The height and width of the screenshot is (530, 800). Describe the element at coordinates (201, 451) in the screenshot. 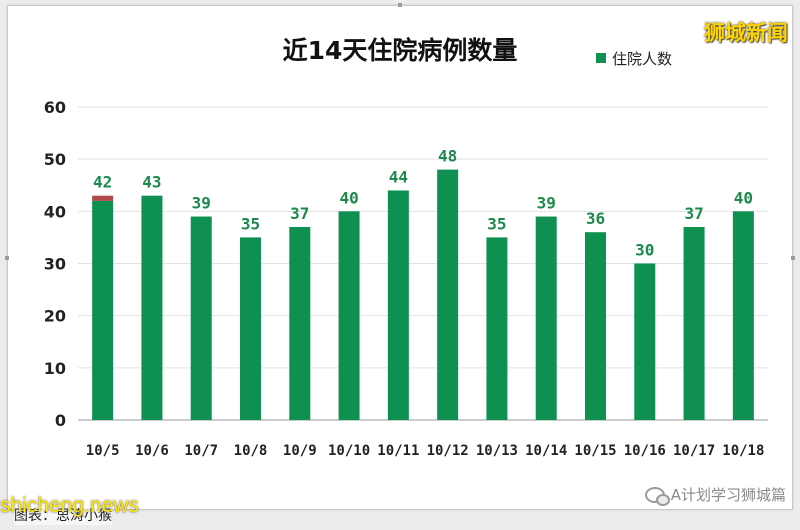

I see `x-tick-label: 10/7` at that location.